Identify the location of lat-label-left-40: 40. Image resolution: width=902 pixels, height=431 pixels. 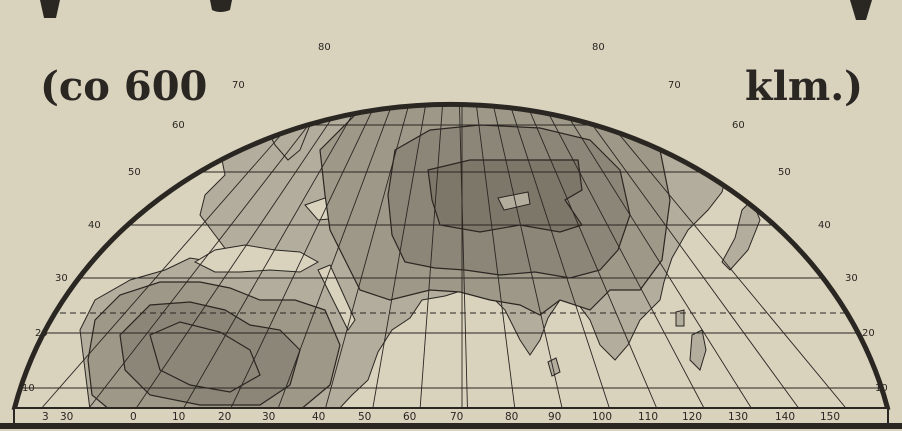
(94, 225).